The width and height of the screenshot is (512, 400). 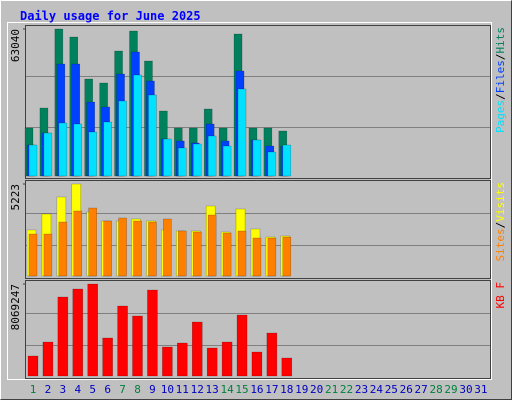 I want to click on x-tick-label: 19, so click(x=301, y=389).